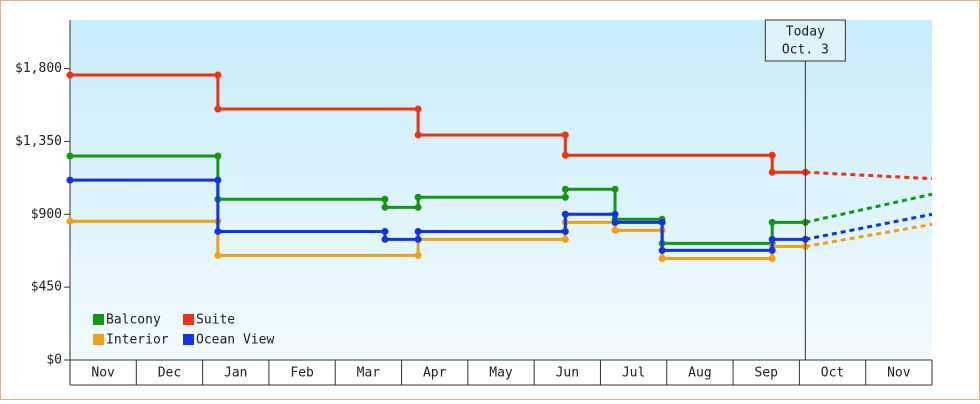 The width and height of the screenshot is (980, 404). Describe the element at coordinates (805, 32) in the screenshot. I see `today-label: Today` at that location.